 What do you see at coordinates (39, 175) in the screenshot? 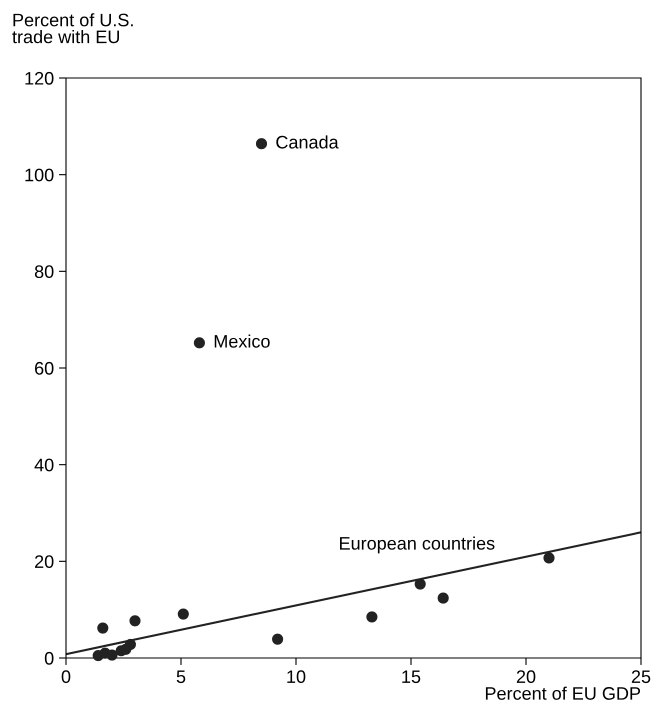
I see `y-tick-label: 100` at bounding box center [39, 175].